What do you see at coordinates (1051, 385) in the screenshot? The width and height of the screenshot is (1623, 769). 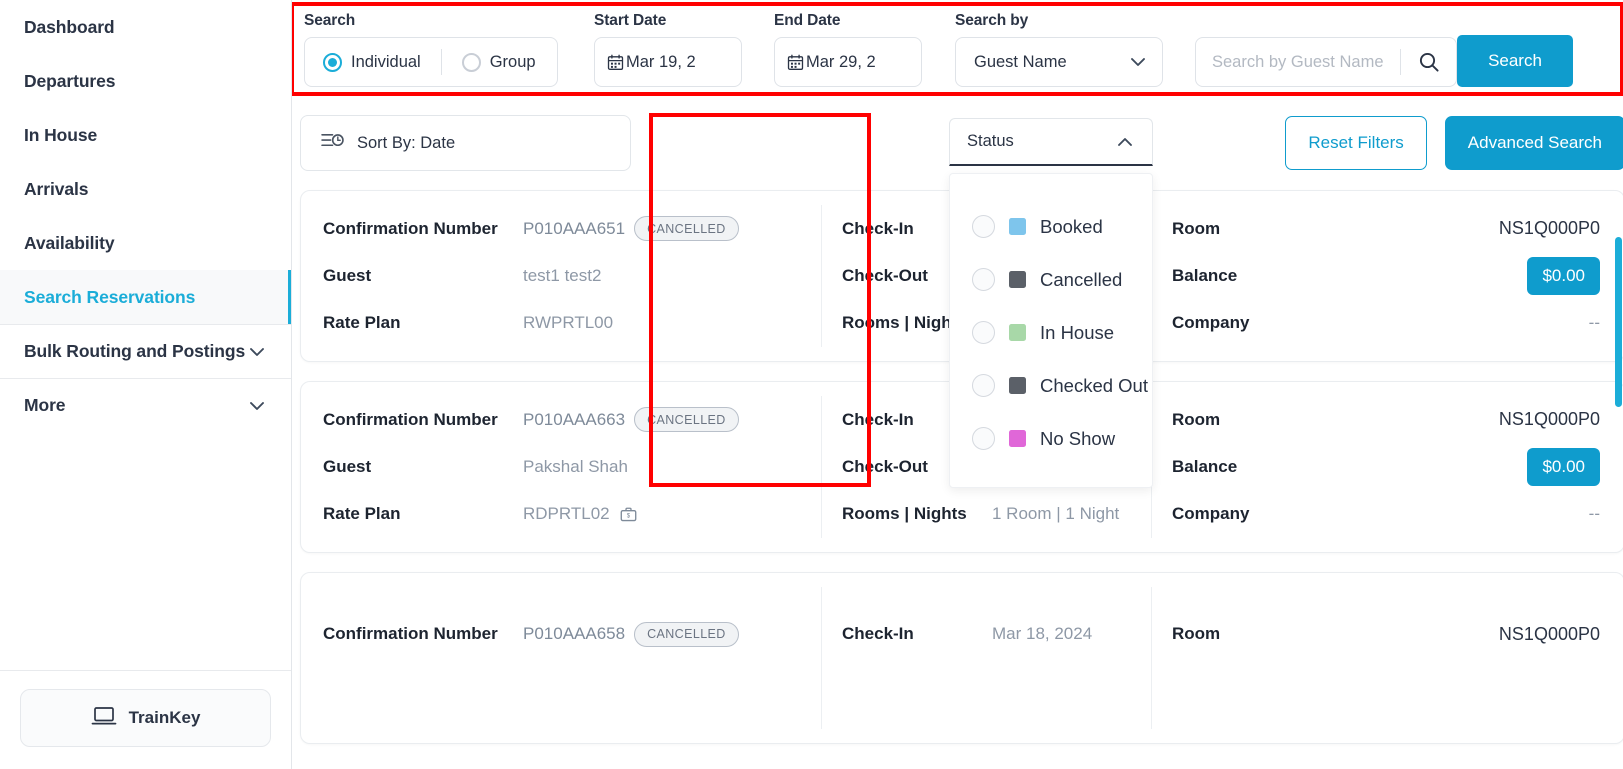 I see `status-option-checked-out: Checked Out` at bounding box center [1051, 385].